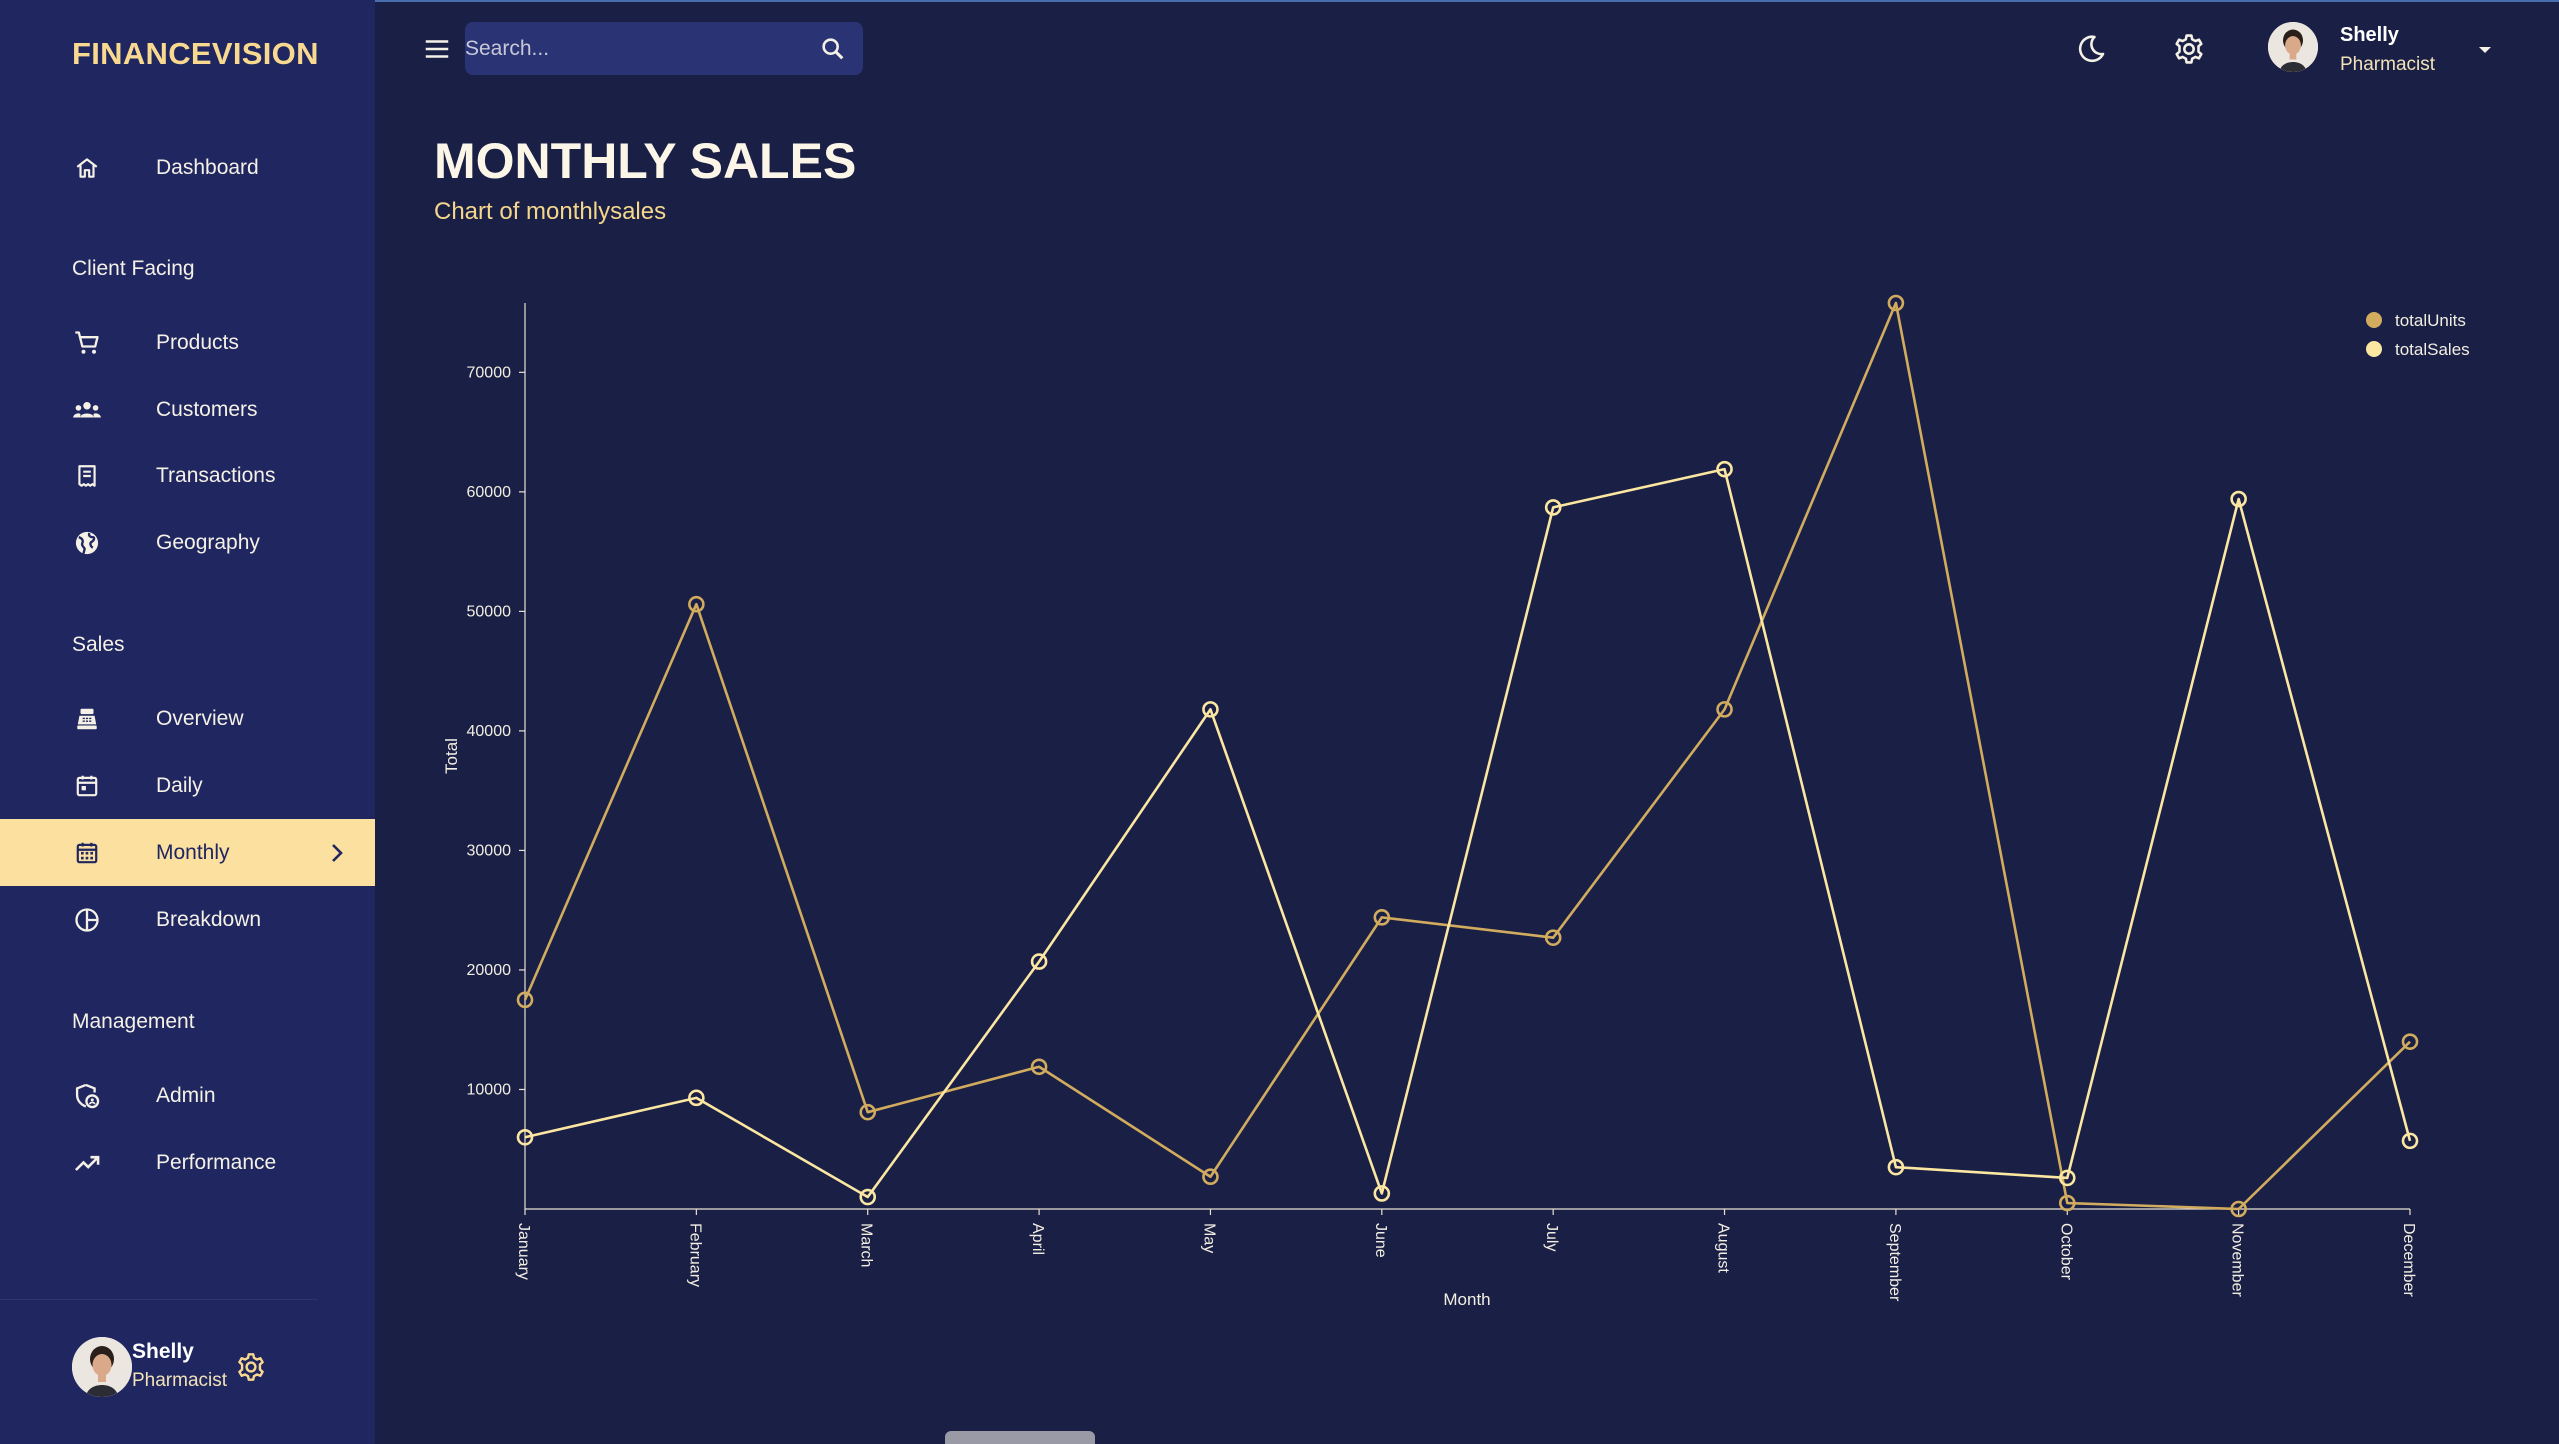 Image resolution: width=2559 pixels, height=1444 pixels. I want to click on sidebar-item-transactions: Transactions, so click(187, 475).